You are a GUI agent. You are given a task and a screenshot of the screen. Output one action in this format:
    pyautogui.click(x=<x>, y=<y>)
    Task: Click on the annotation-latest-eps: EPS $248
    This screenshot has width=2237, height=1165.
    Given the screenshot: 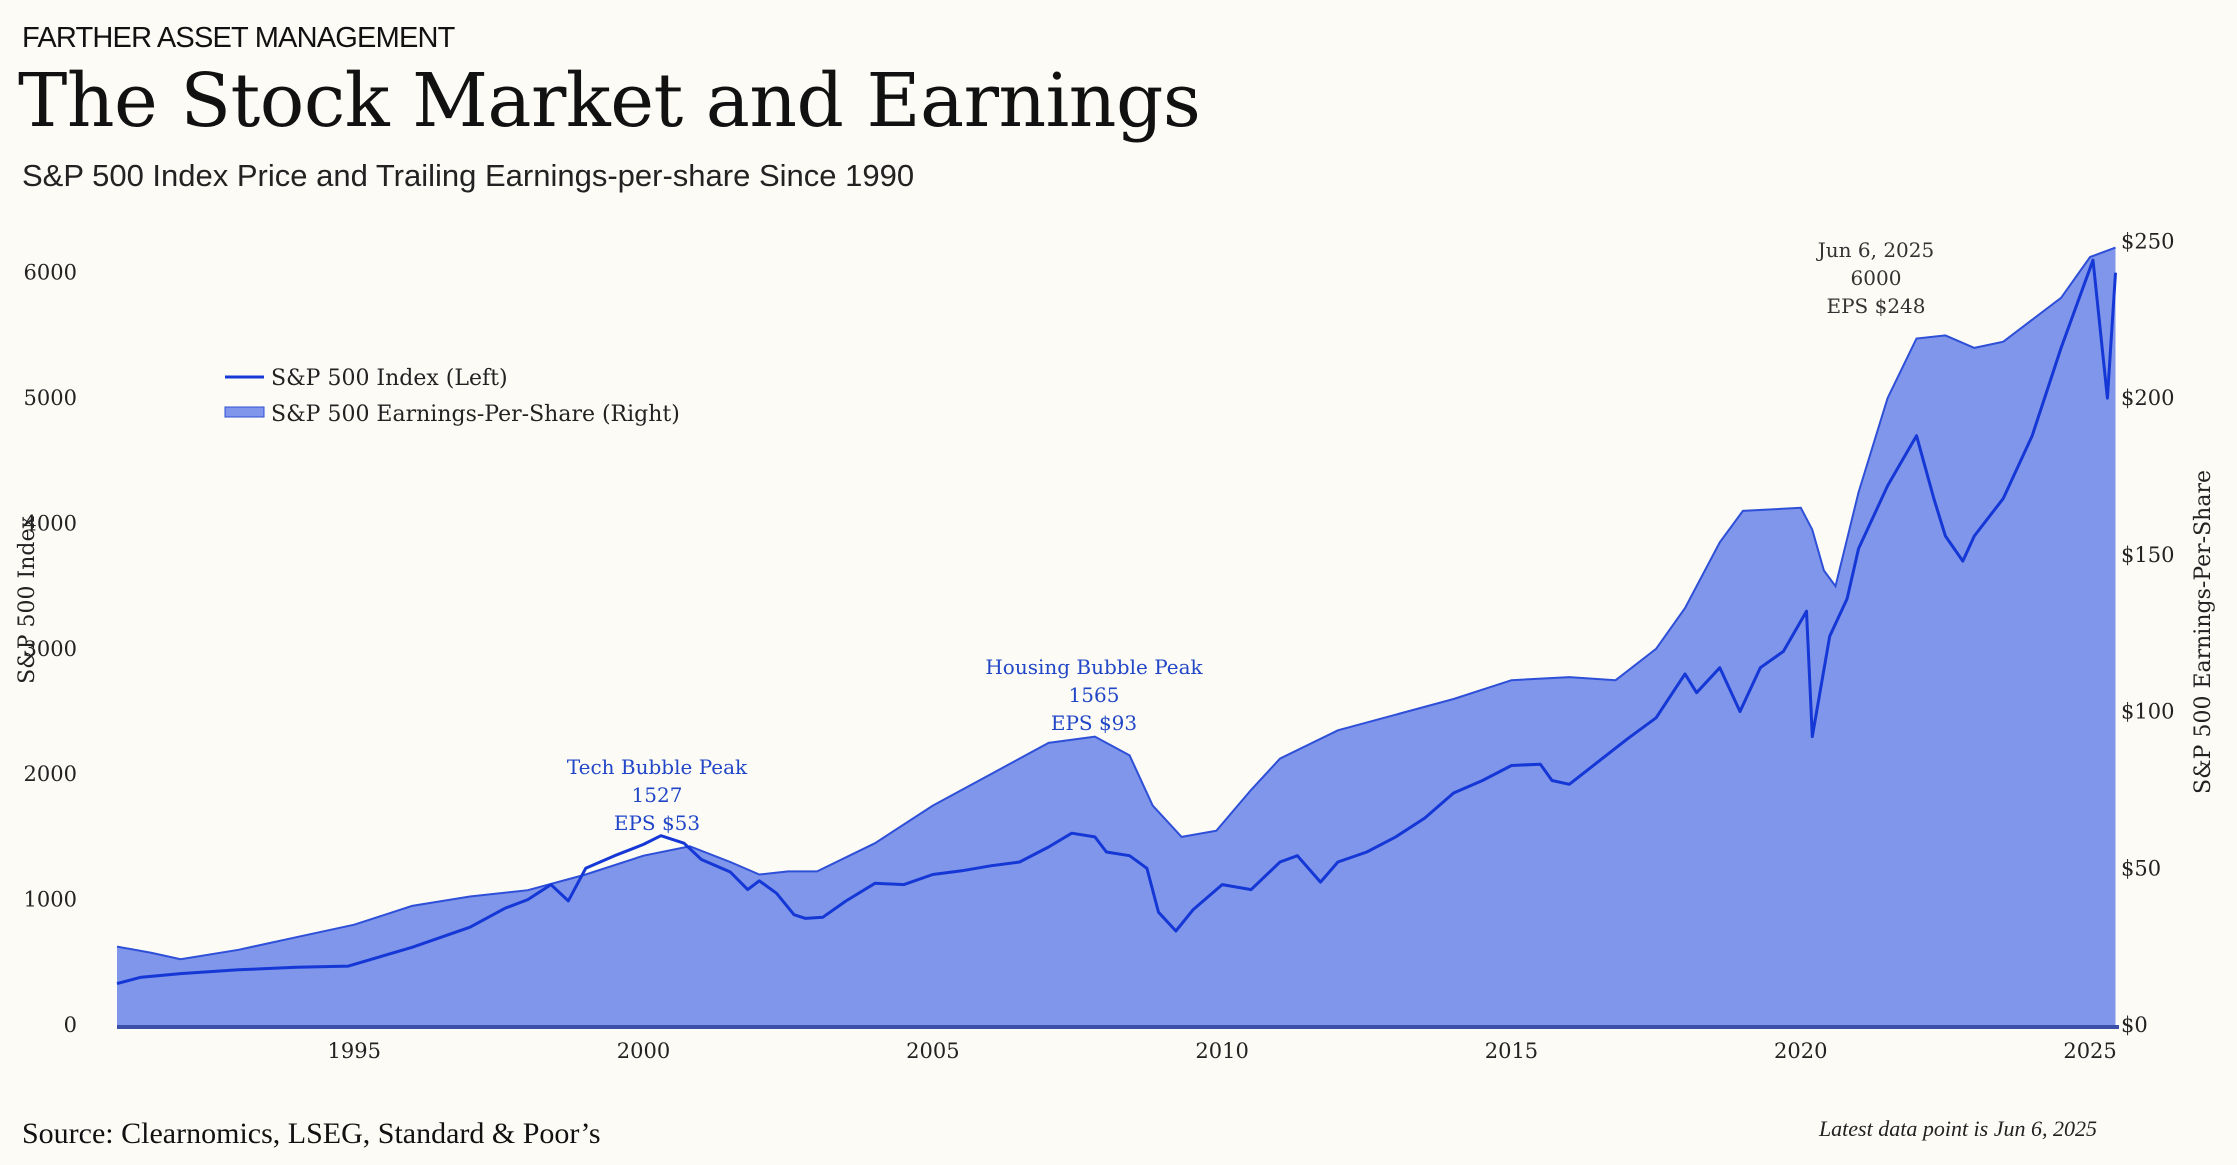 What is the action you would take?
    pyautogui.click(x=1875, y=306)
    